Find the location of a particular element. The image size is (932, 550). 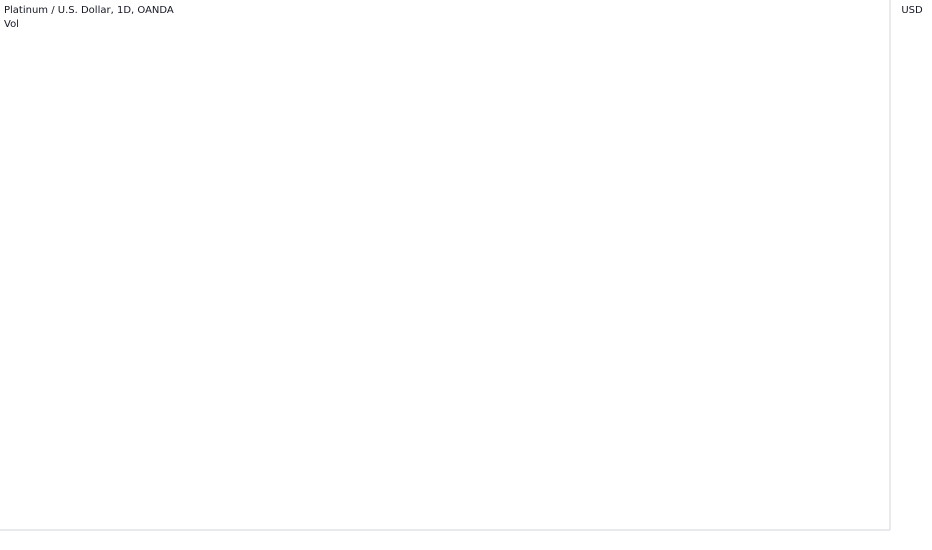

legend-volume: Vol is located at coordinates (11, 24).